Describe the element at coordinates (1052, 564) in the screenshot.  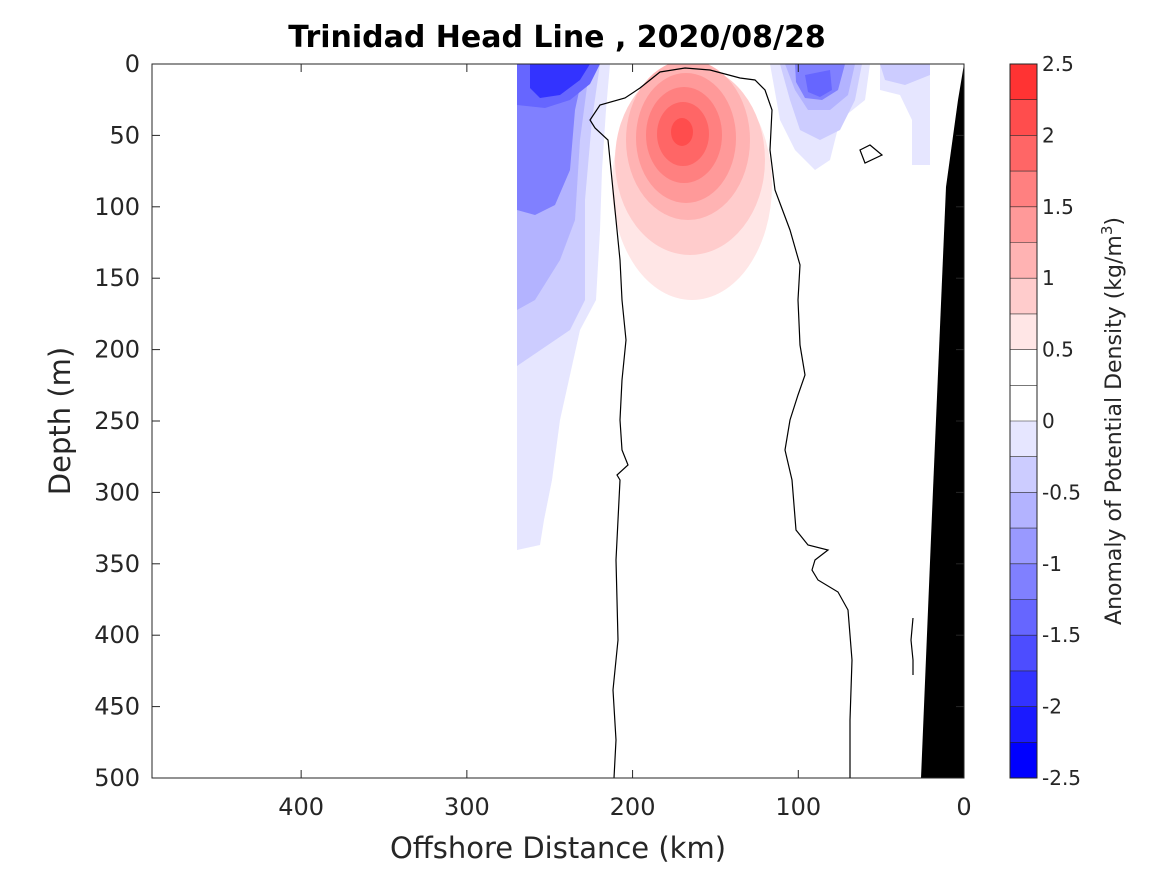
I see `colorbar-tick-label: -1` at that location.